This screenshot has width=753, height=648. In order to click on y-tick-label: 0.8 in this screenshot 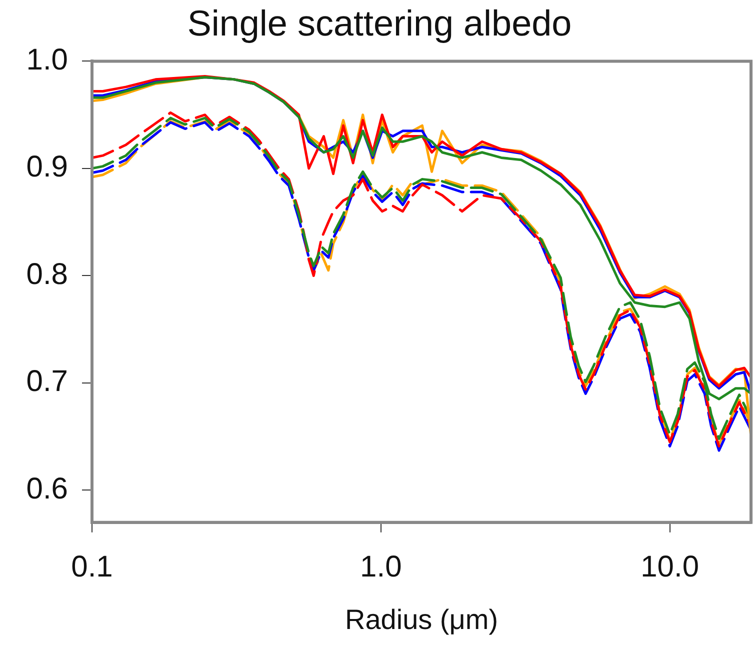, I will do `click(47, 274)`.